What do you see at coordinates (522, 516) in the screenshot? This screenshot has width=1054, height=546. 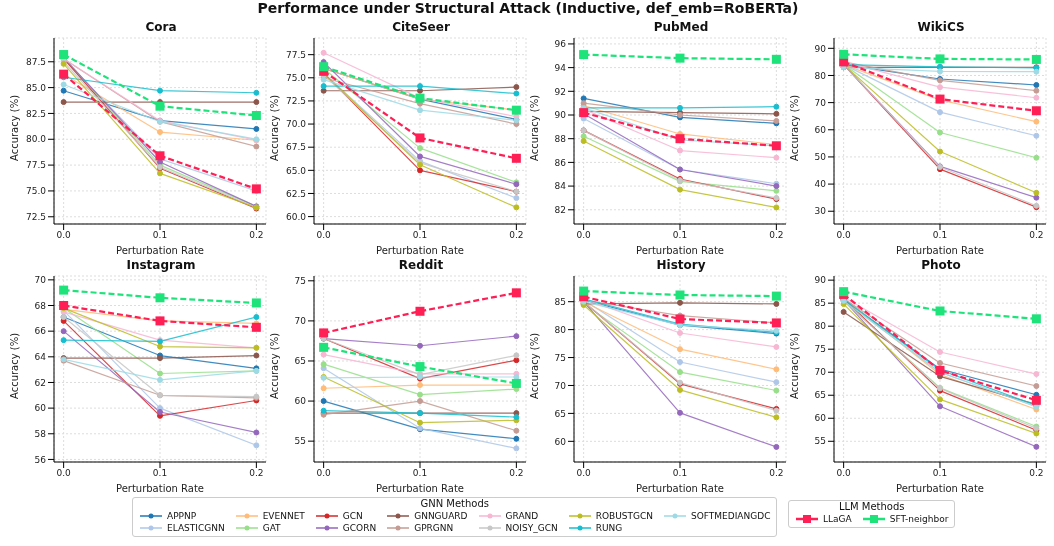 I see `legend-label: GRAND` at bounding box center [522, 516].